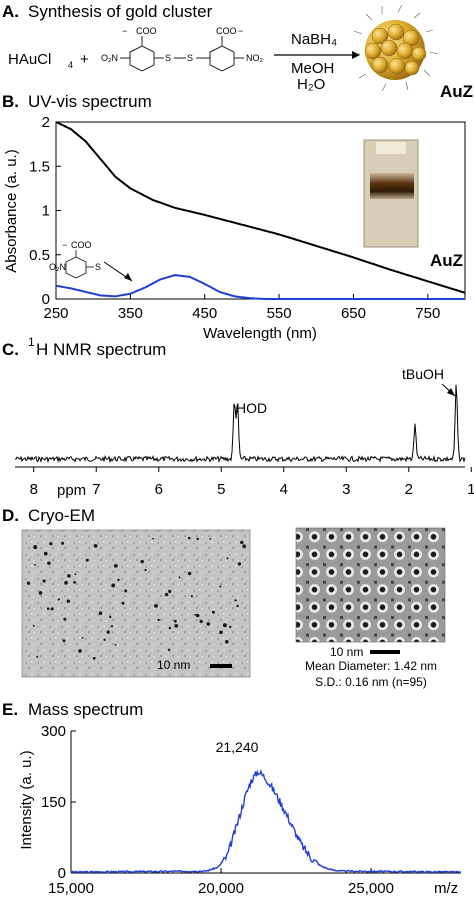 The image size is (474, 899). What do you see at coordinates (53, 731) in the screenshot?
I see `mass-y-tick-label: 300` at bounding box center [53, 731].